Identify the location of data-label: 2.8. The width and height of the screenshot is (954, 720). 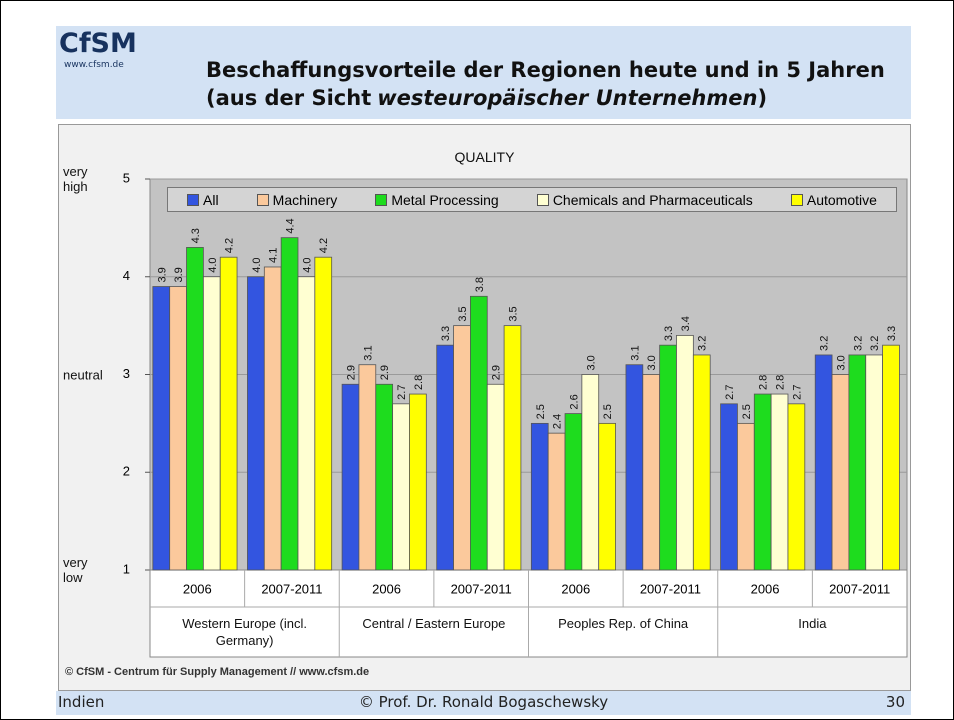
(764, 382).